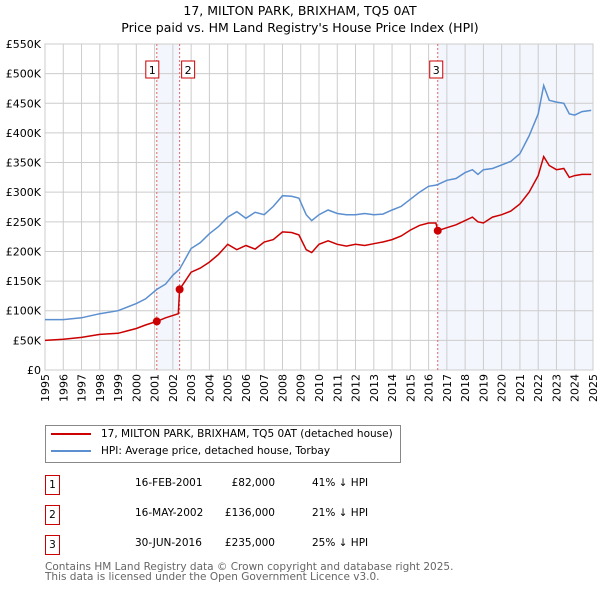 The height and width of the screenshot is (590, 600). I want to click on x-tick-label: 2016, so click(429, 388).